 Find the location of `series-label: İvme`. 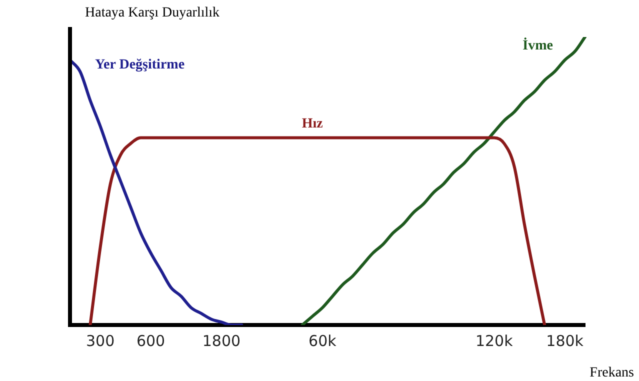

series-label: İvme is located at coordinates (537, 46).